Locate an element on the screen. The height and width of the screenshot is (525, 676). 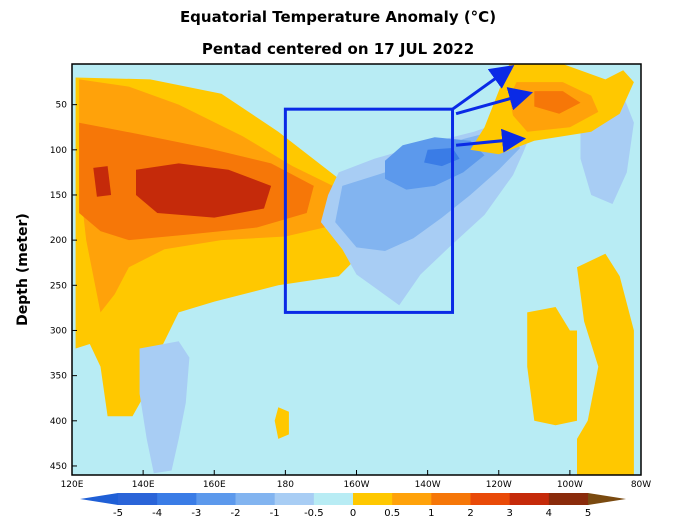
y-tick-label: 250 is located at coordinates (58, 286).